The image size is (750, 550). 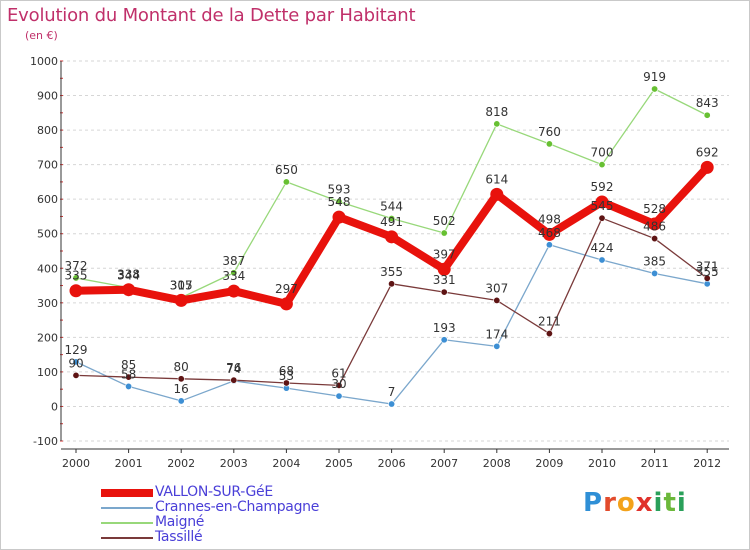 I want to click on x-tick-label: 2011, so click(x=655, y=463).